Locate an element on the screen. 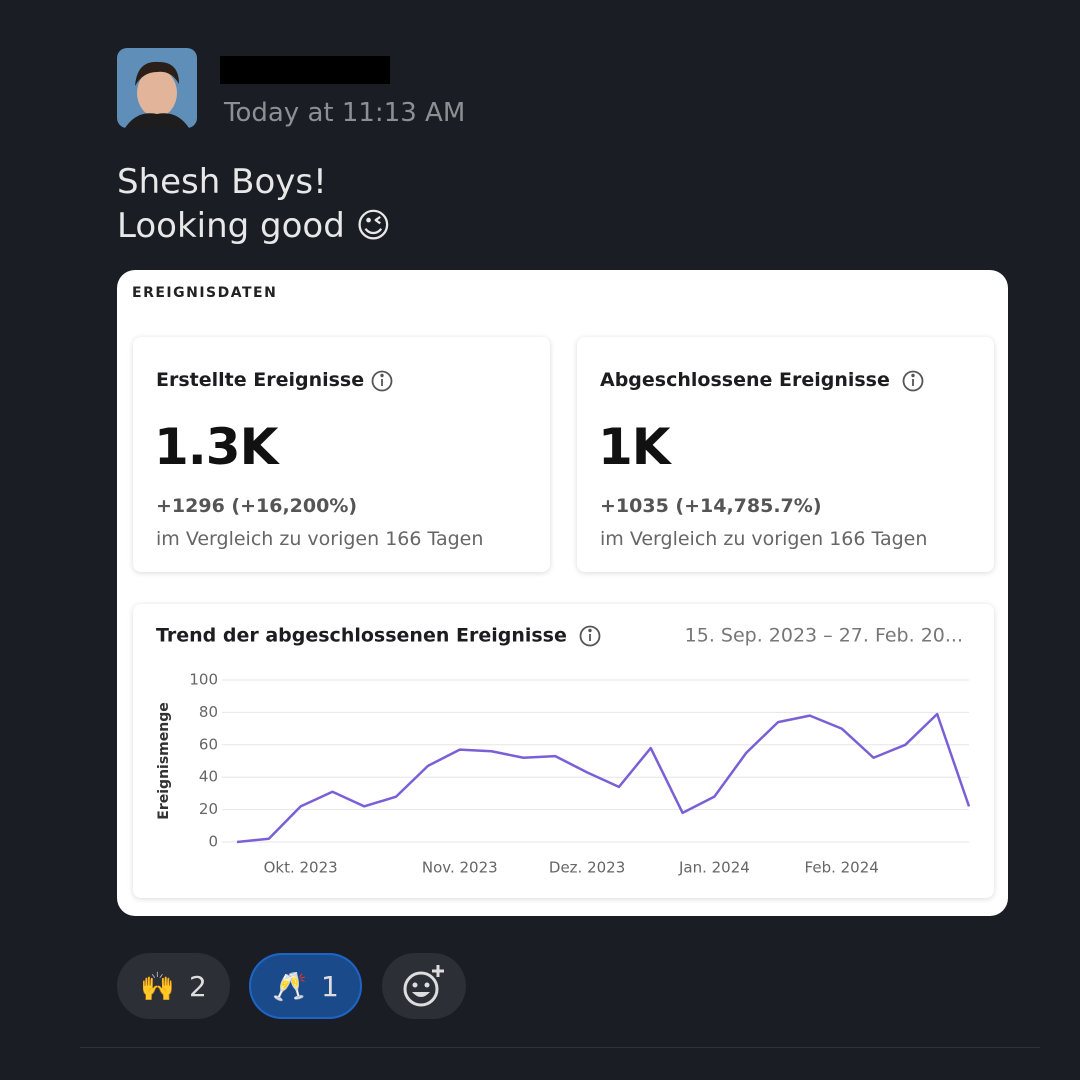  metric-change: +1296 (+16,200%) is located at coordinates (257, 506).